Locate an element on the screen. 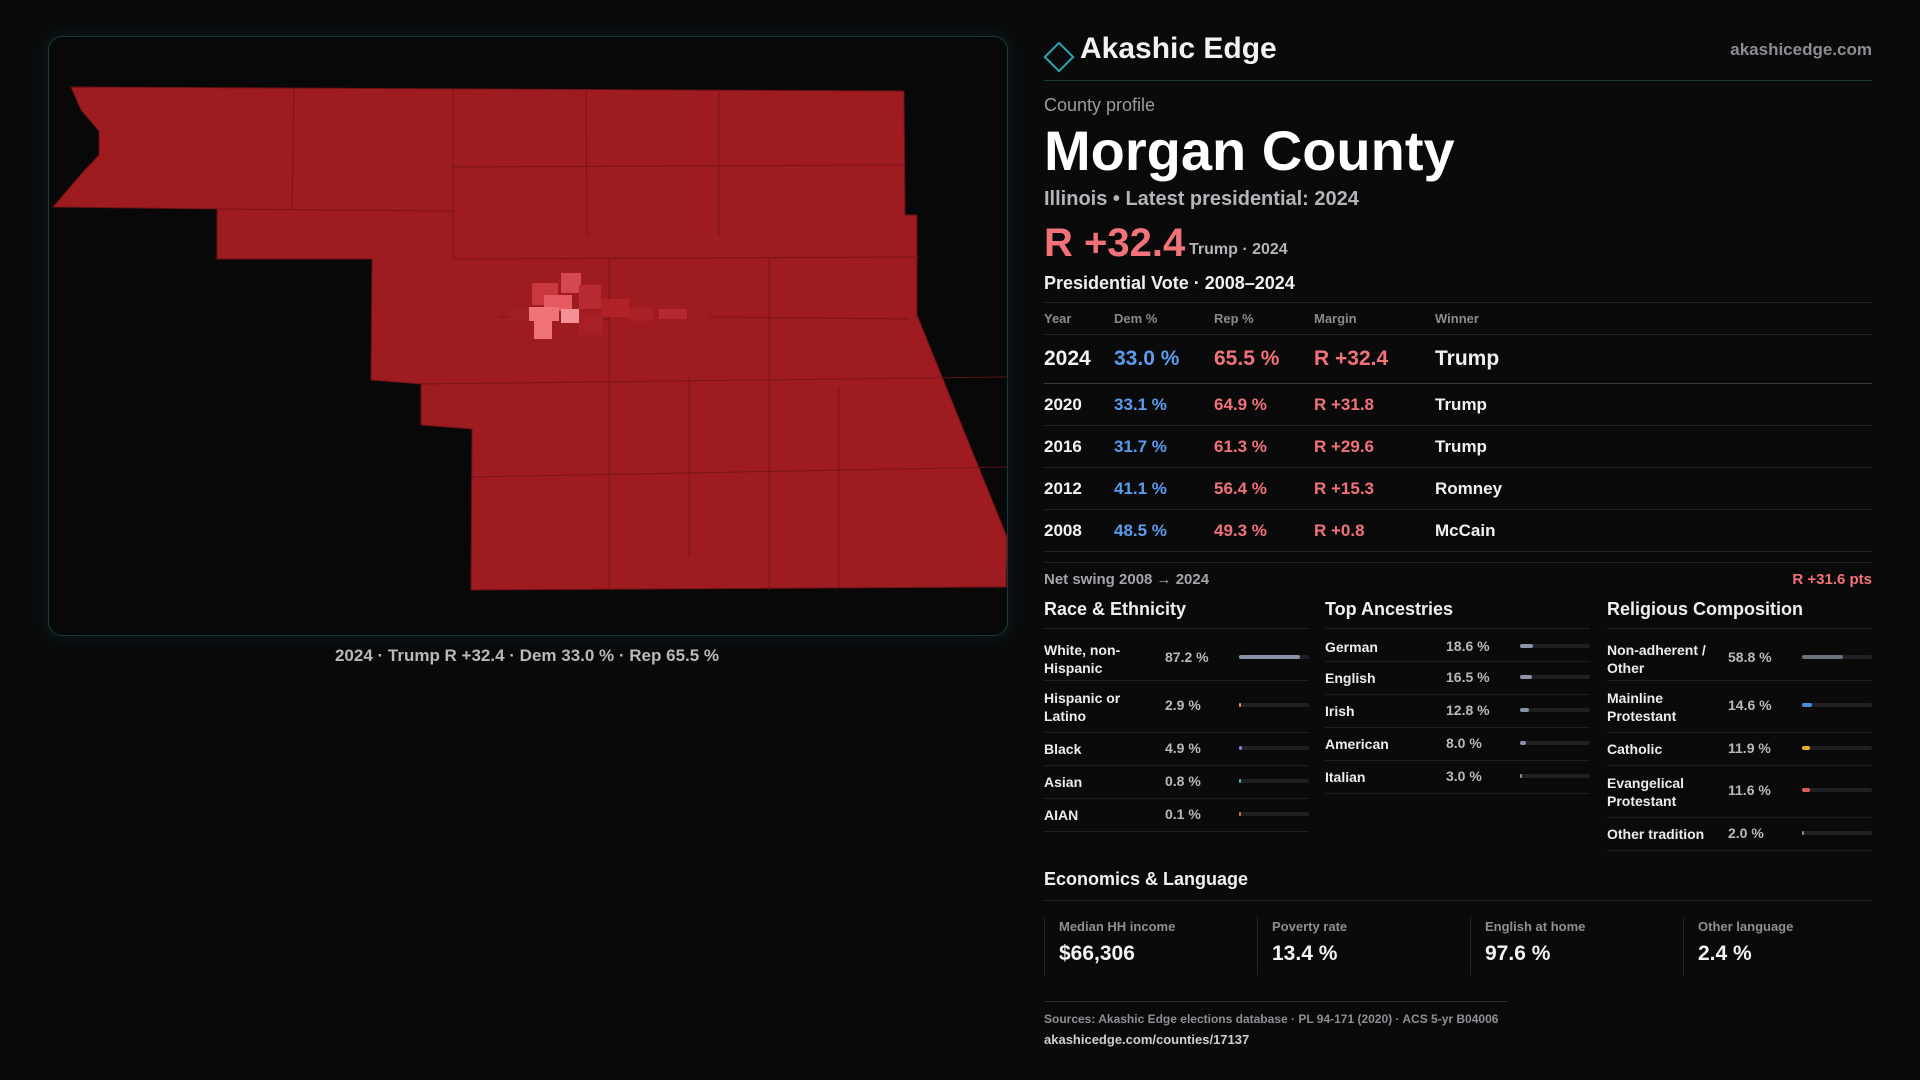 The width and height of the screenshot is (1920, 1080). item-value: 58.8 % is located at coordinates (1750, 657).